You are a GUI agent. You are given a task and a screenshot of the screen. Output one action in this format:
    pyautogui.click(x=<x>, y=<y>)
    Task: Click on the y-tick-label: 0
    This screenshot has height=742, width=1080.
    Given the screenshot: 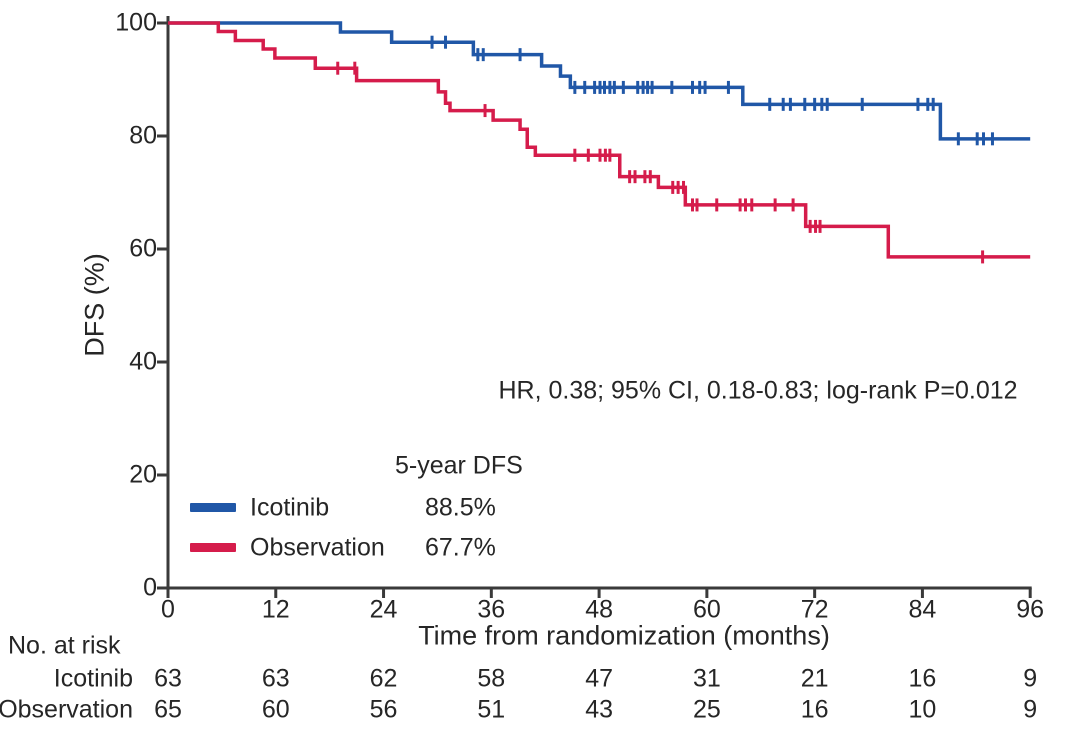 What is the action you would take?
    pyautogui.click(x=150, y=587)
    